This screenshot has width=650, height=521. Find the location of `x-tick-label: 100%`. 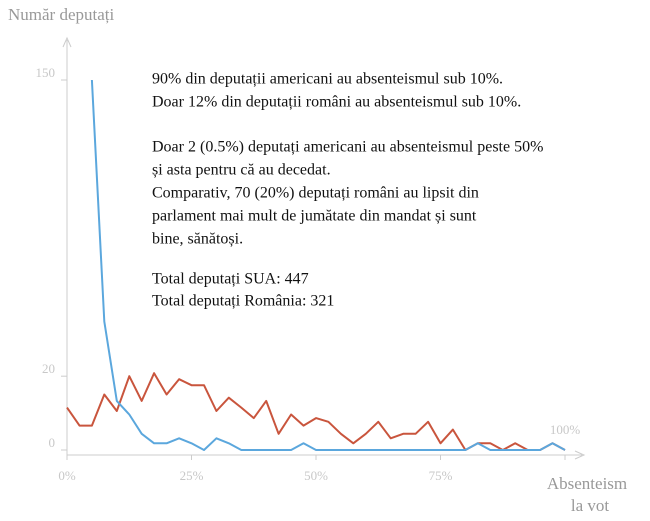

x-tick-label: 100% is located at coordinates (565, 429).